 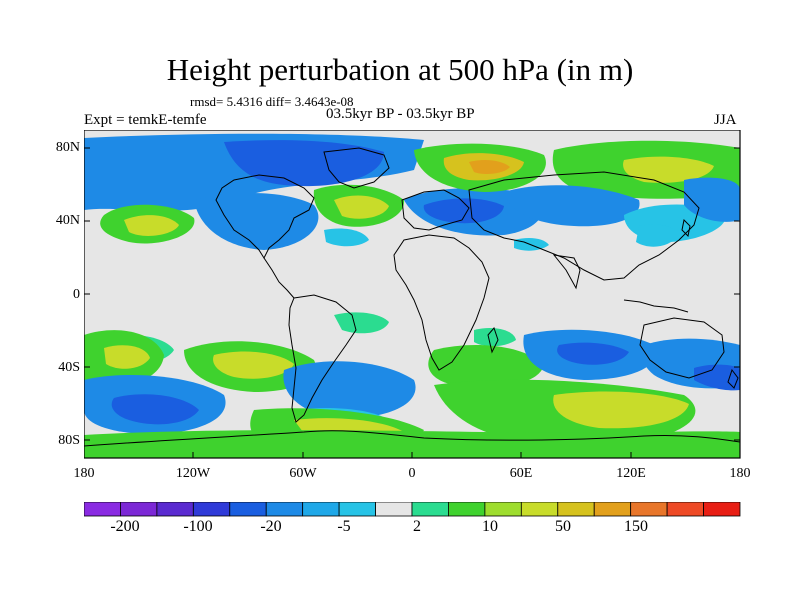 What do you see at coordinates (67, 220) in the screenshot?
I see `lat-label-40n: 40N` at bounding box center [67, 220].